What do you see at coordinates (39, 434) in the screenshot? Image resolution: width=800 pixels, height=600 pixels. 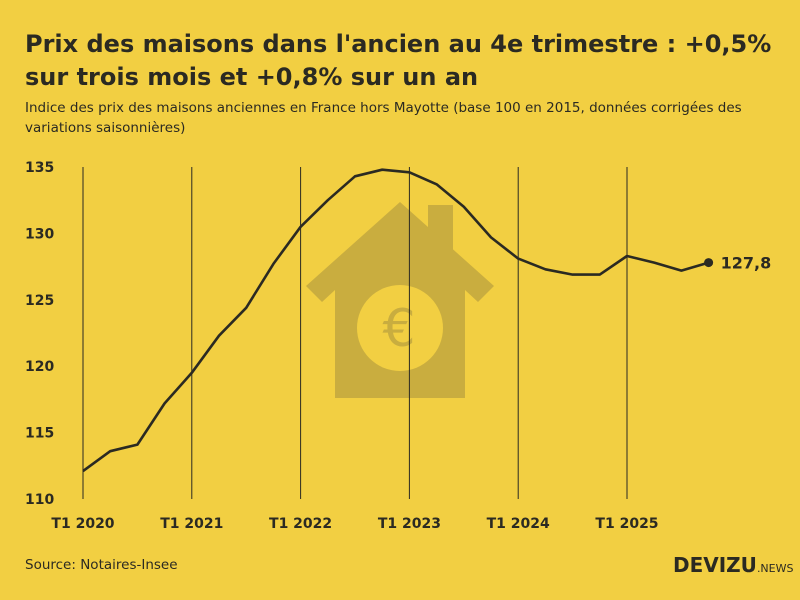 I see `y-tick-label: 115` at bounding box center [39, 434].